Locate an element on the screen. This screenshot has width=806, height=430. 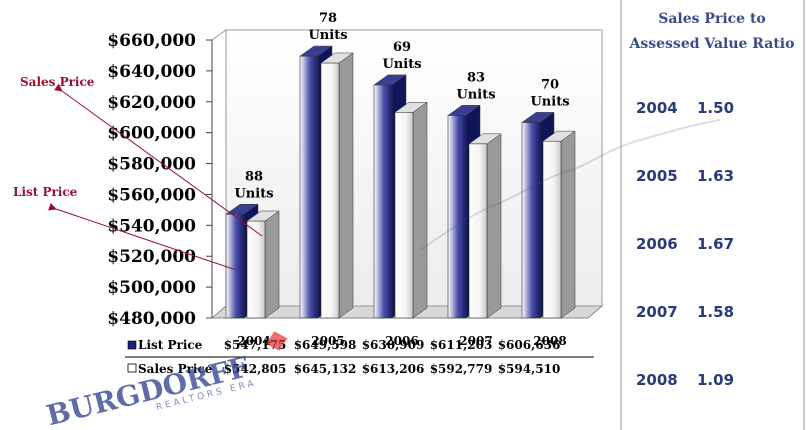
units-count: 69 is located at coordinates (402, 47).